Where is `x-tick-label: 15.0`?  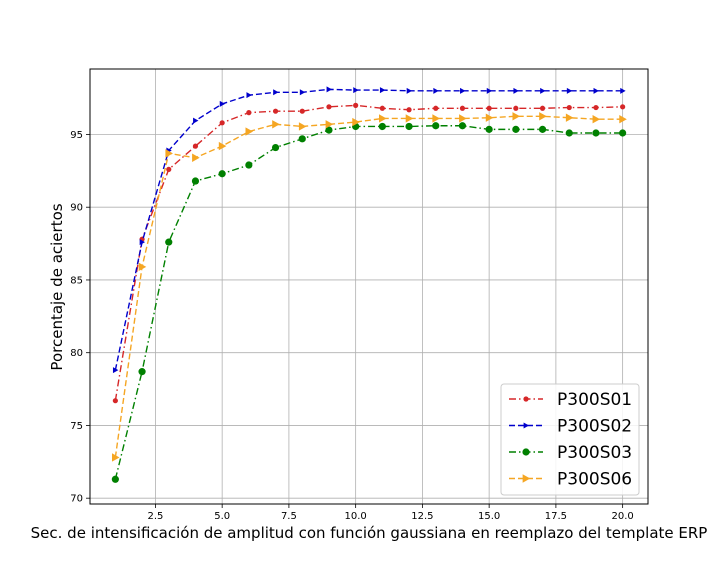 x-tick-label: 15.0 is located at coordinates (489, 516).